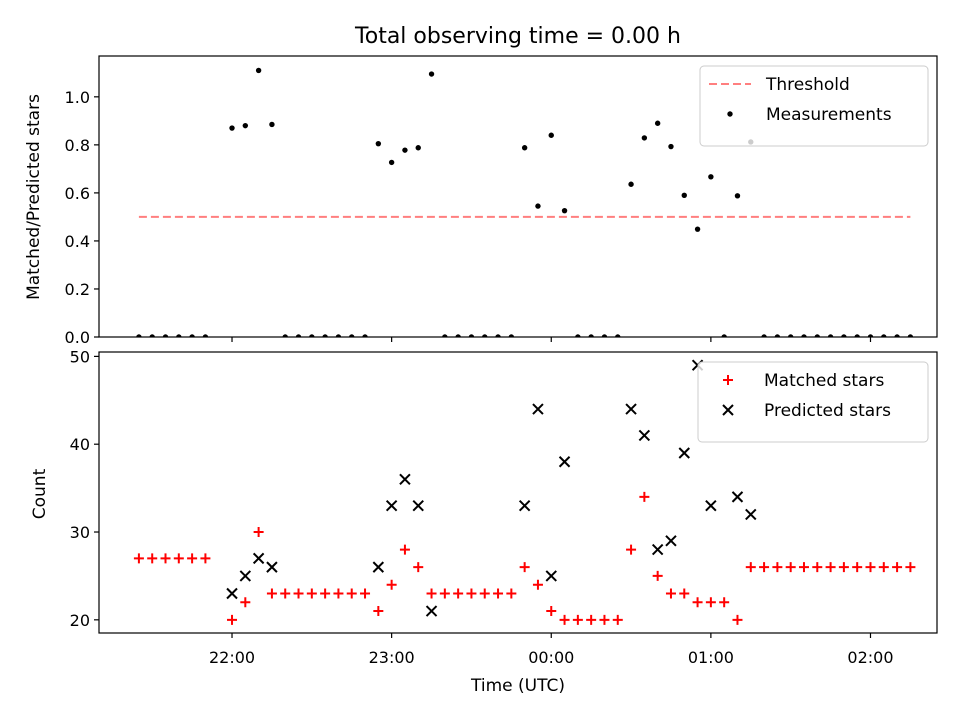 The image size is (960, 724). What do you see at coordinates (34, 197) in the screenshot?
I see `top-y-axis-label: Matched/Predicted stars` at bounding box center [34, 197].